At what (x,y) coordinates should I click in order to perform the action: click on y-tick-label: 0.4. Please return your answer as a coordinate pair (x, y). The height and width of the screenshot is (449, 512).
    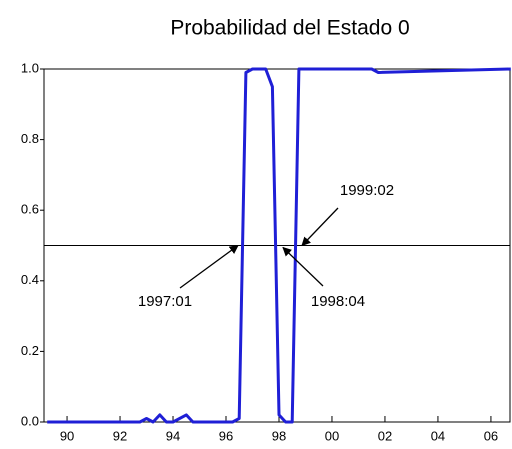
    Looking at the image, I should click on (30, 279).